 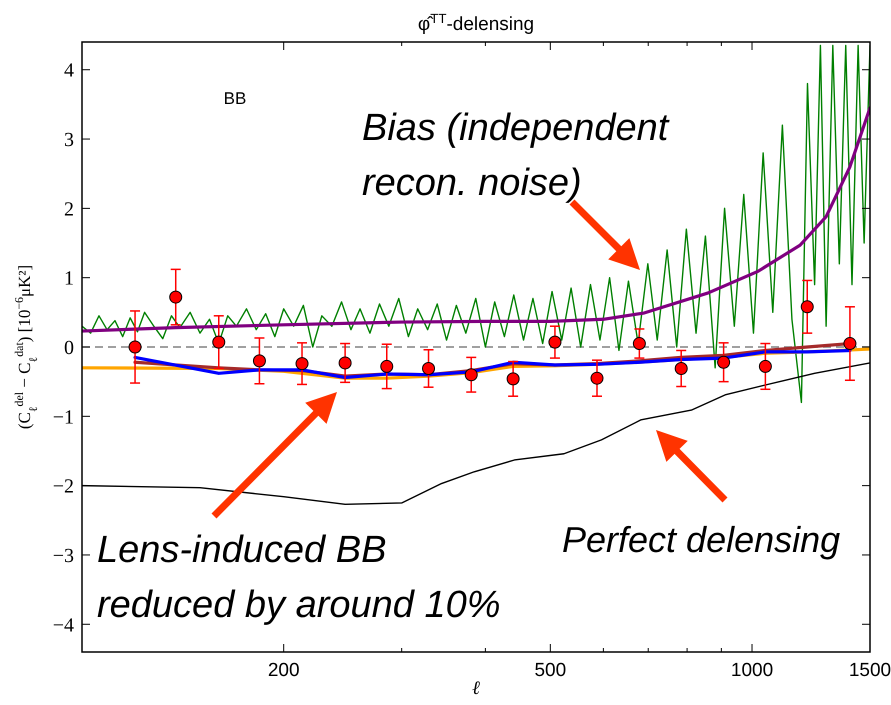 I want to click on y-tick-label: 2, so click(x=69, y=209).